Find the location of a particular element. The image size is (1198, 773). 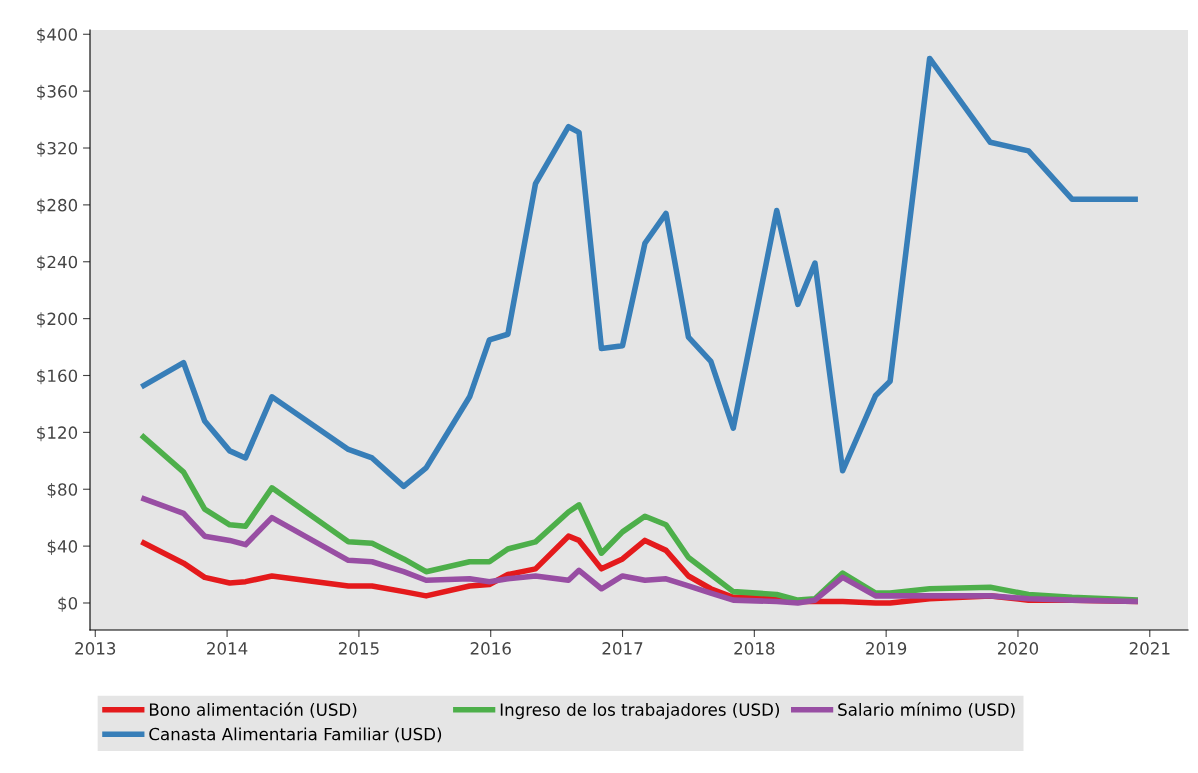

x-tick-label: 2016 is located at coordinates (490, 648).